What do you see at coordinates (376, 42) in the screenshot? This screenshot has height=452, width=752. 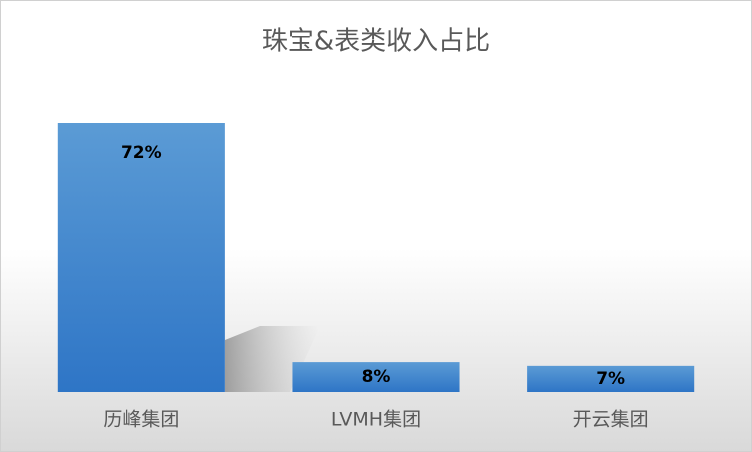 I see `chart-title: 珠宝&表类收入占比` at bounding box center [376, 42].